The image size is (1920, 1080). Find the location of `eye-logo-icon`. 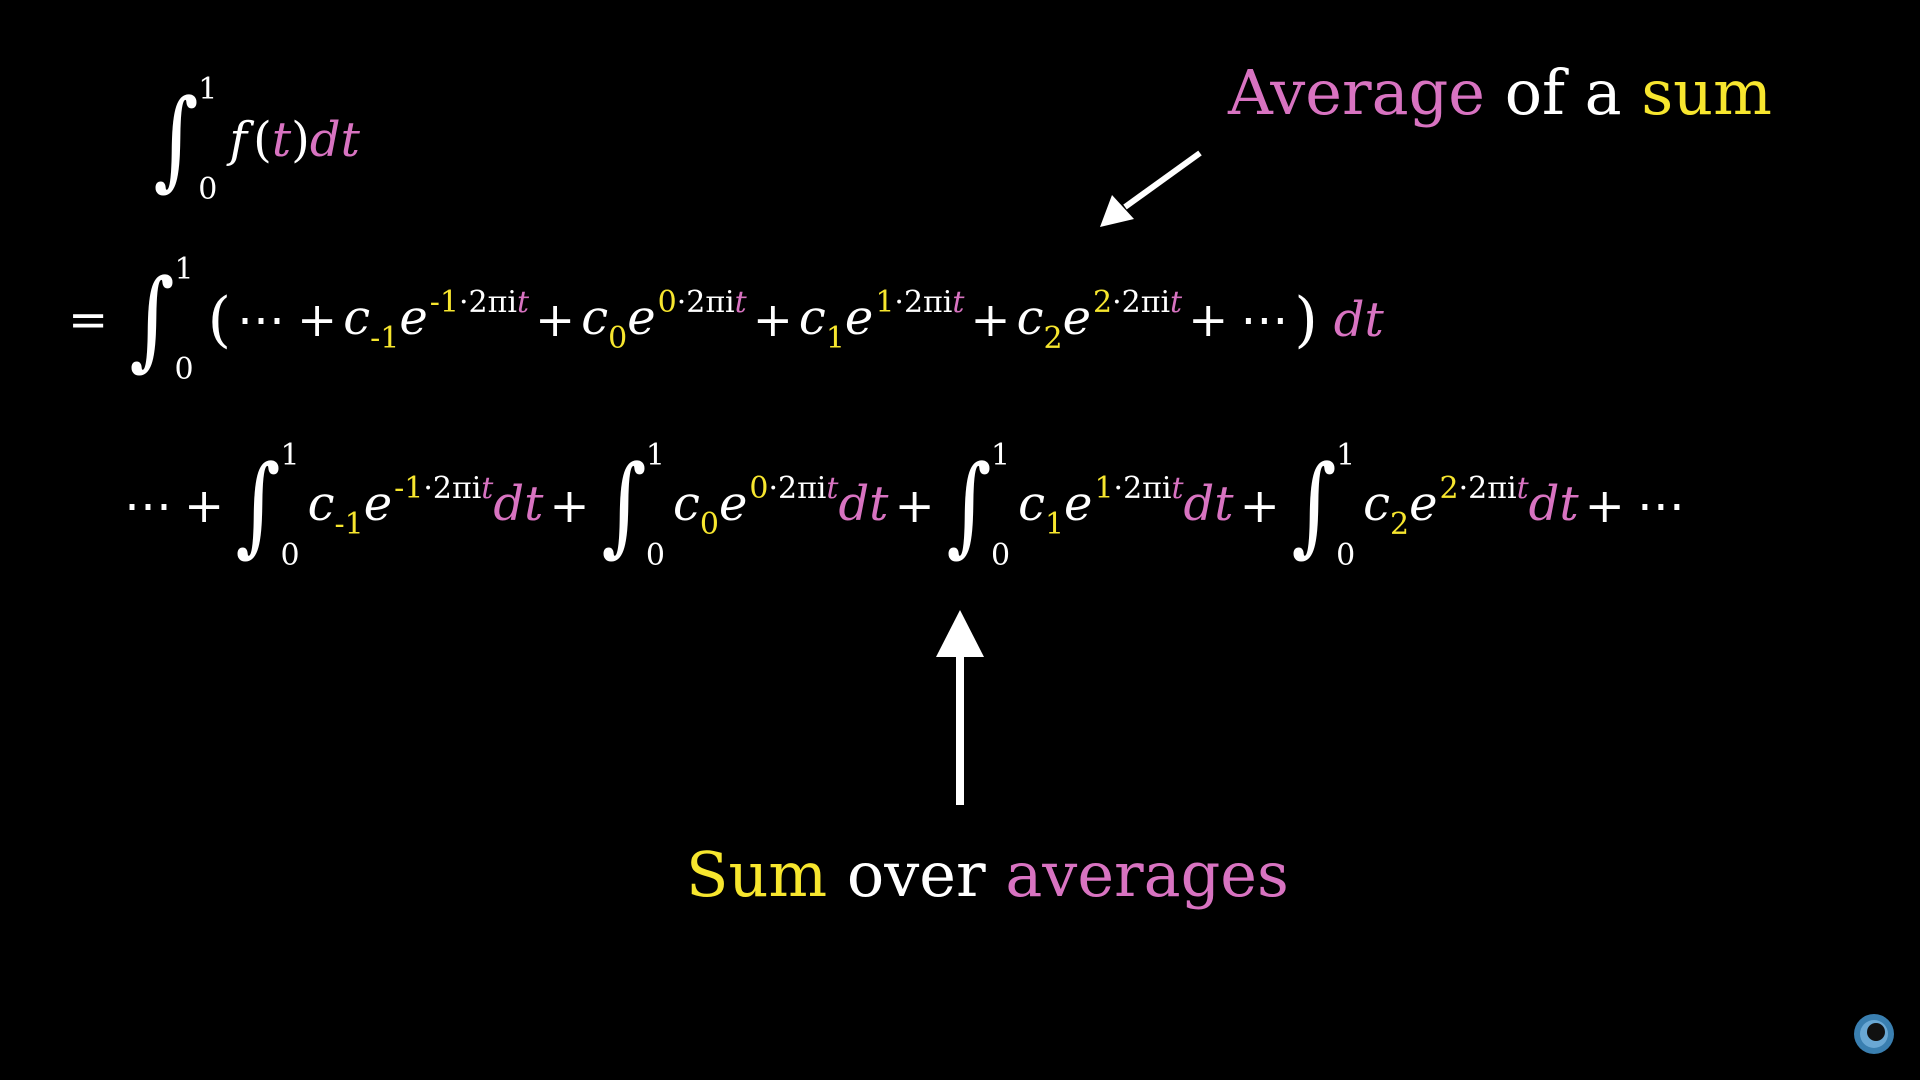

eye-logo-icon is located at coordinates (1874, 1034).